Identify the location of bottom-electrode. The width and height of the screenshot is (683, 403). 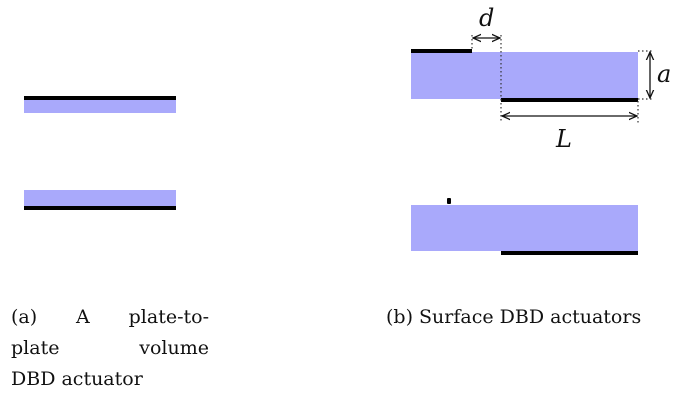
(100, 208).